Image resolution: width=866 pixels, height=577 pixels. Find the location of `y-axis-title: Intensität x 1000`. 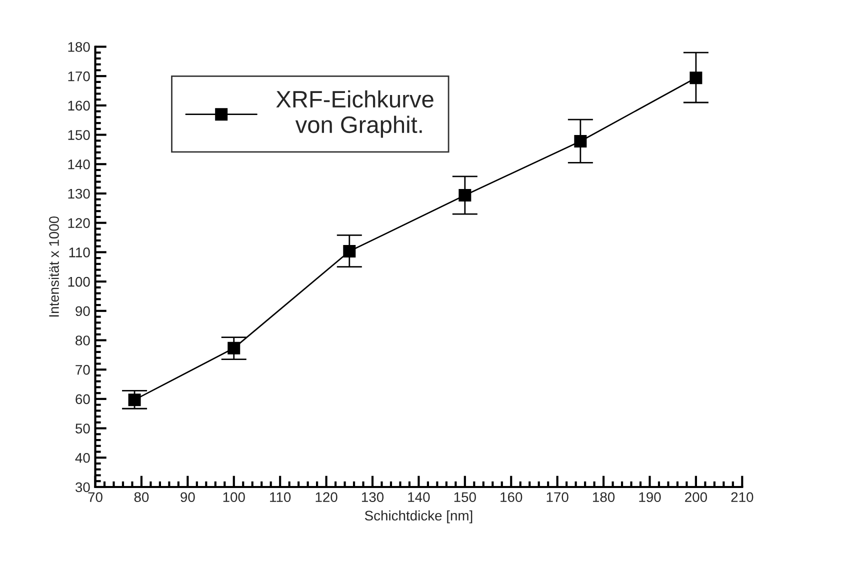

y-axis-title: Intensität x 1000 is located at coordinates (53, 266).